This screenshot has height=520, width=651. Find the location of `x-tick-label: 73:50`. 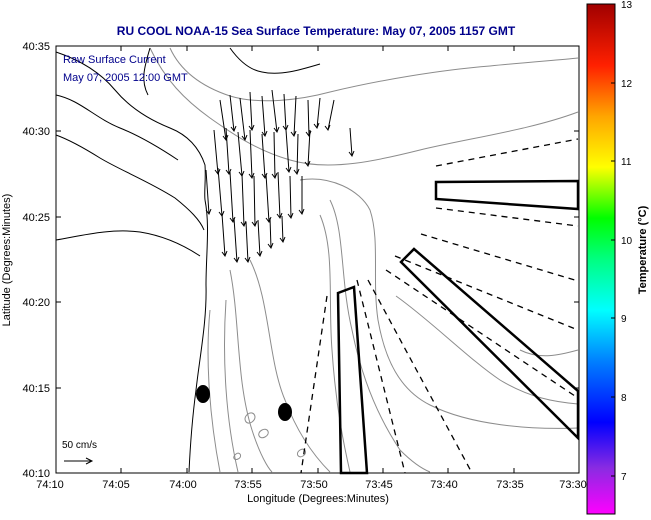

x-tick-label: 73:50 is located at coordinates (314, 485).